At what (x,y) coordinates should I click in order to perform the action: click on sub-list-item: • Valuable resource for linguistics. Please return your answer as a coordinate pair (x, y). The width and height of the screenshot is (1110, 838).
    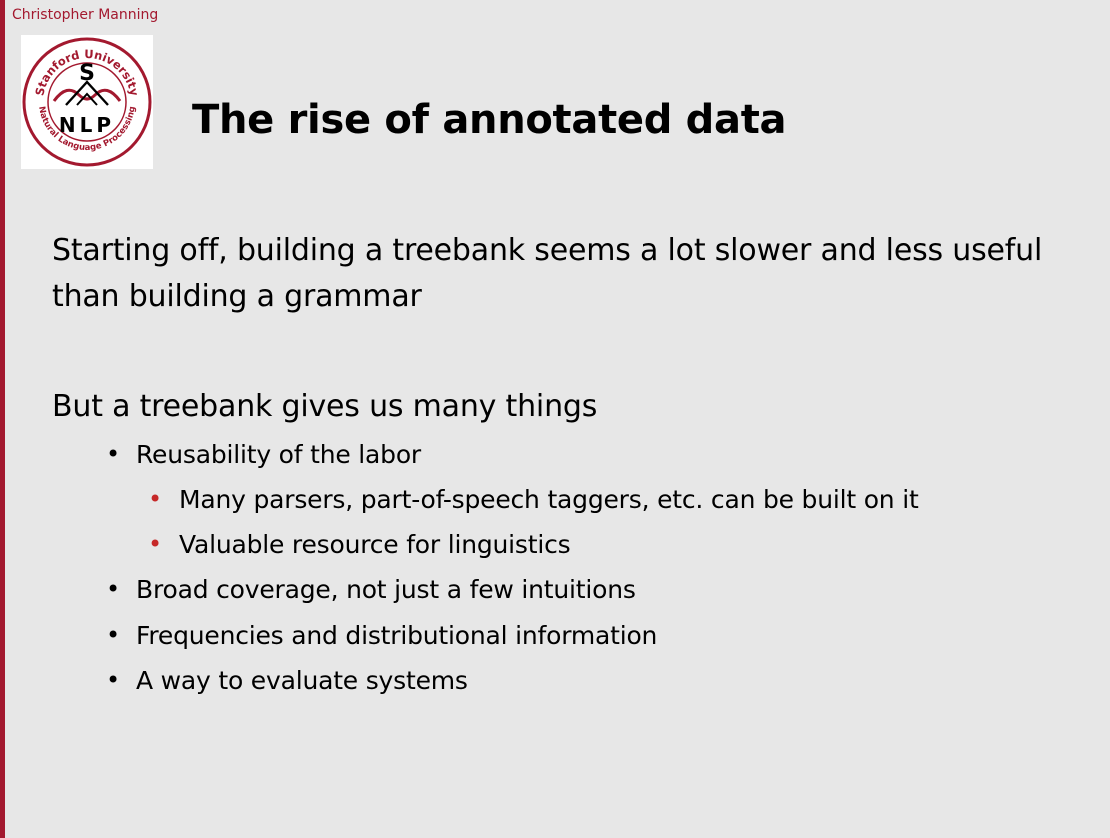
    Looking at the image, I should click on (359, 544).